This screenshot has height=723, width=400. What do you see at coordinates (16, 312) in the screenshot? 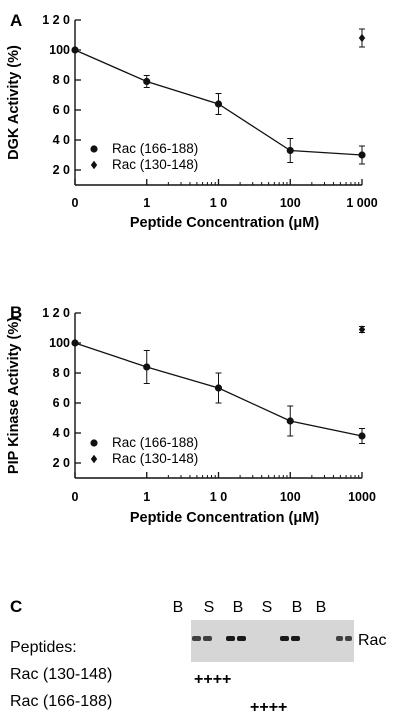
I see `panel-letter: B` at bounding box center [16, 312].